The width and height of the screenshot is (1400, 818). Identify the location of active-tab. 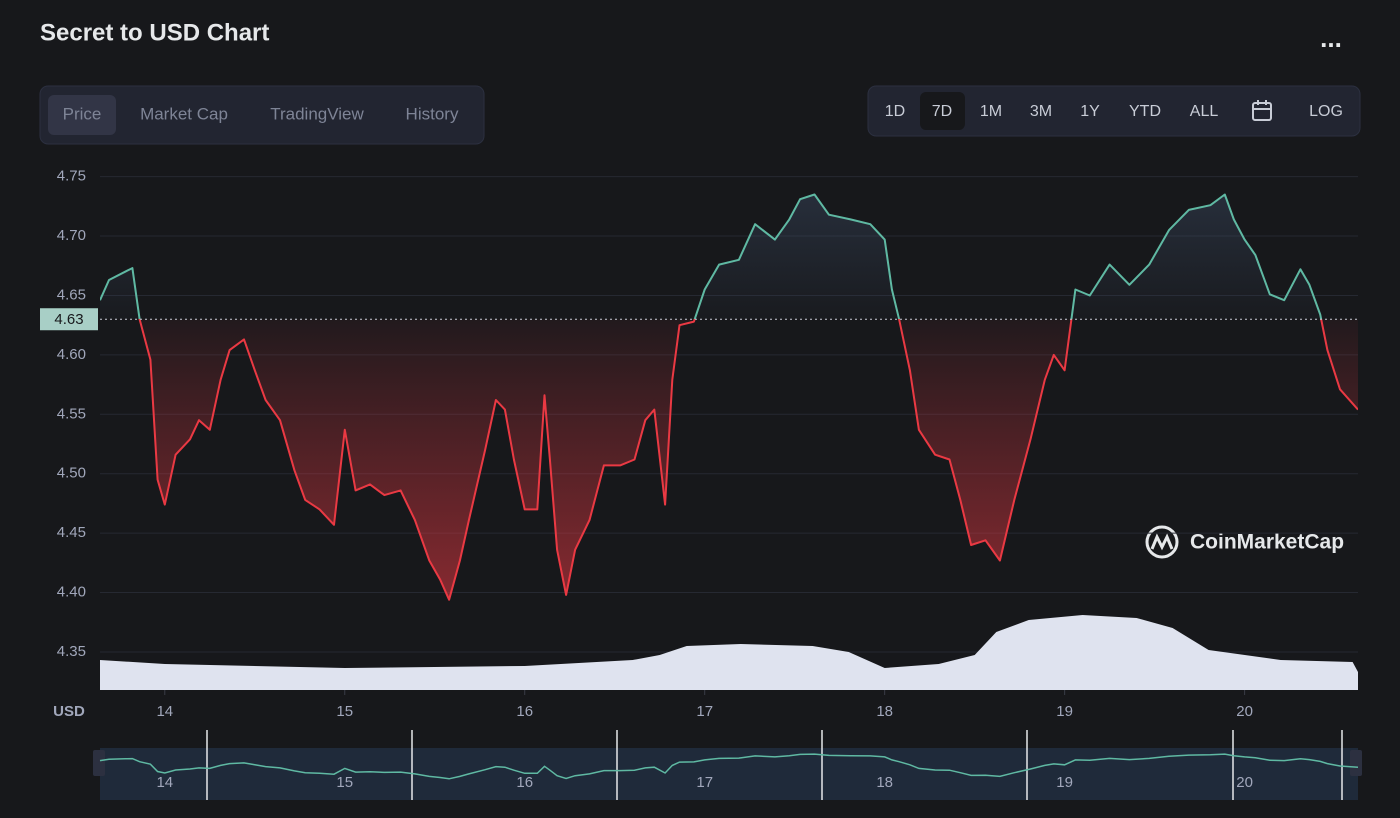
(82, 115).